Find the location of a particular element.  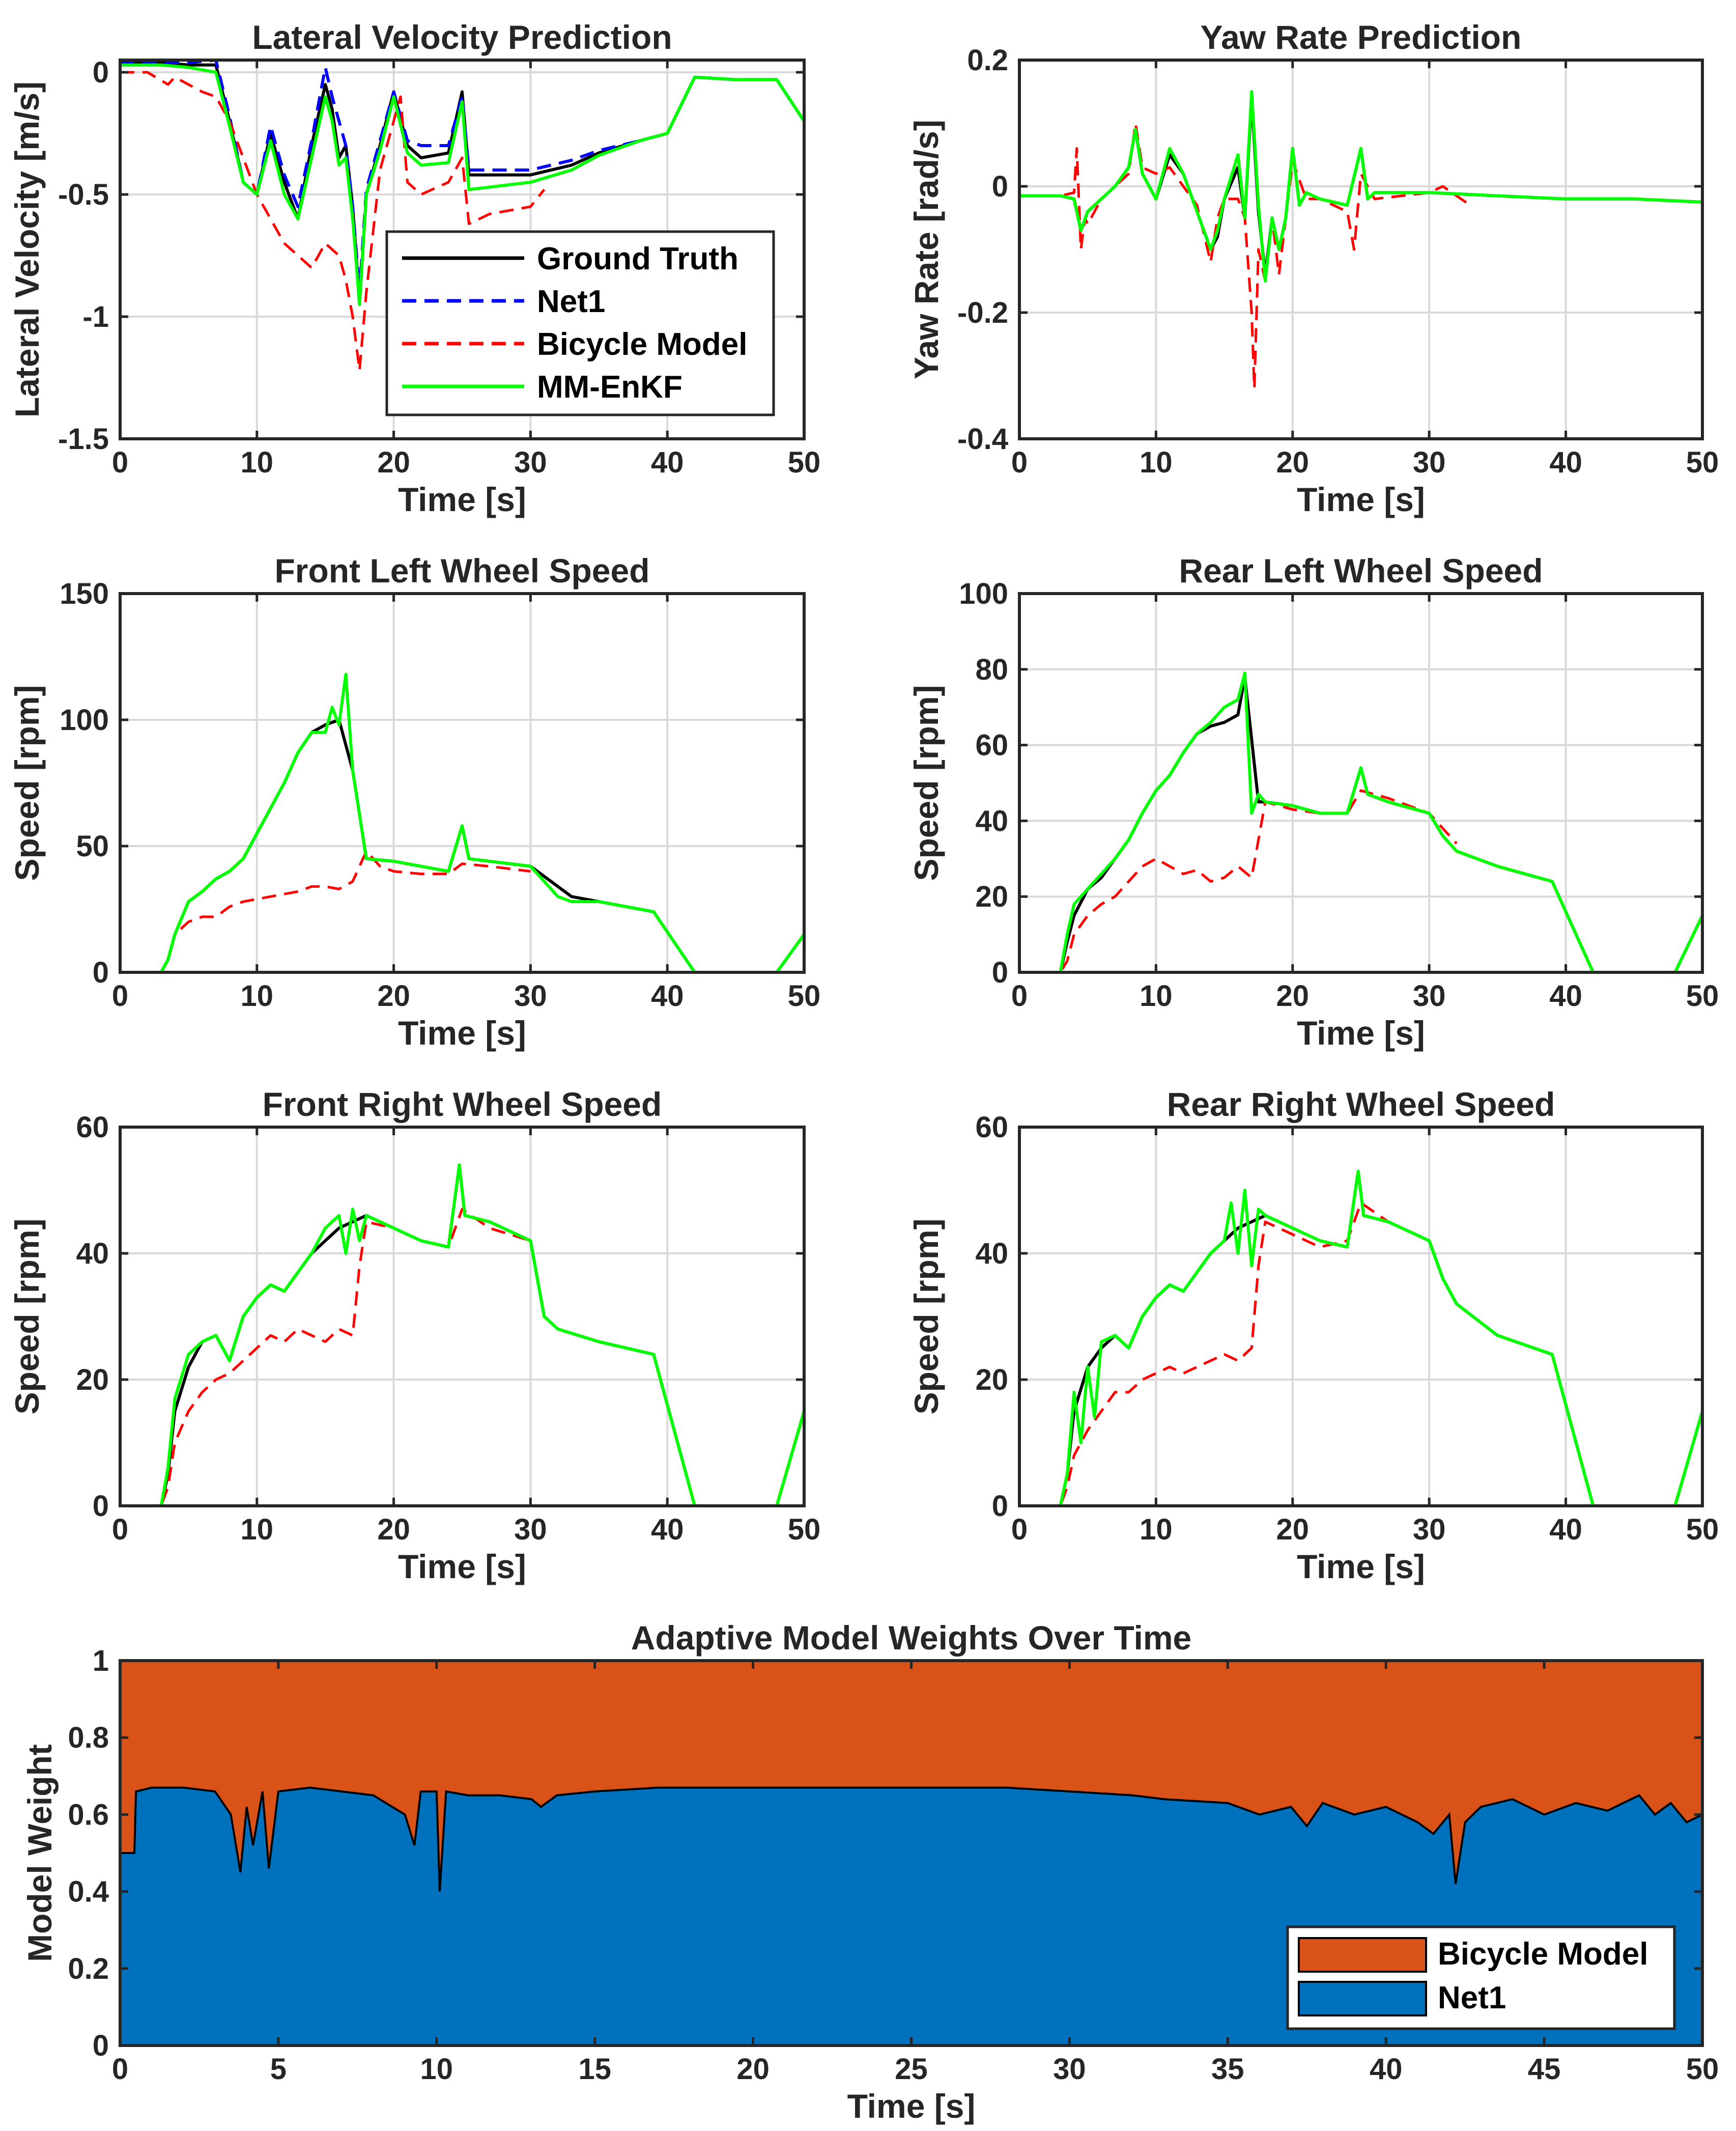

legend-swatch is located at coordinates (1363, 1998).